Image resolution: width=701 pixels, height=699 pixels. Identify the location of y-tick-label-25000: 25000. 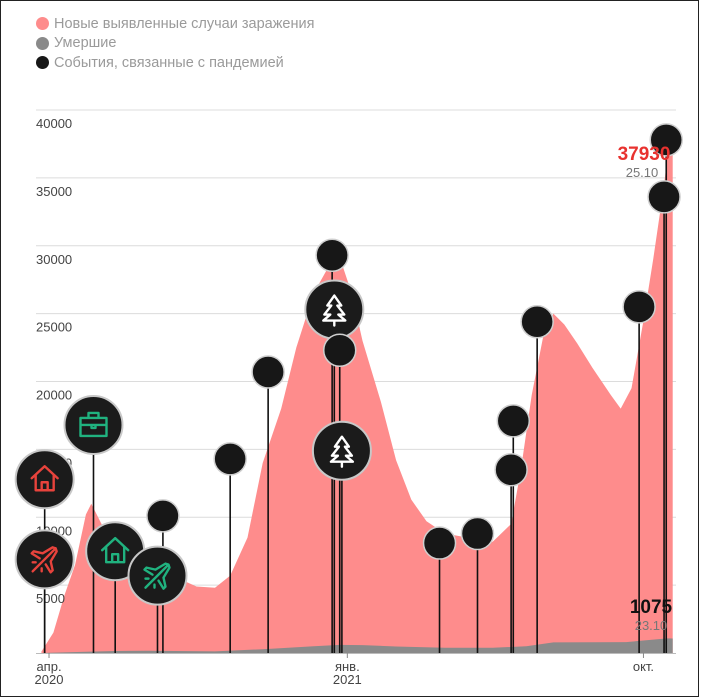
(54, 327).